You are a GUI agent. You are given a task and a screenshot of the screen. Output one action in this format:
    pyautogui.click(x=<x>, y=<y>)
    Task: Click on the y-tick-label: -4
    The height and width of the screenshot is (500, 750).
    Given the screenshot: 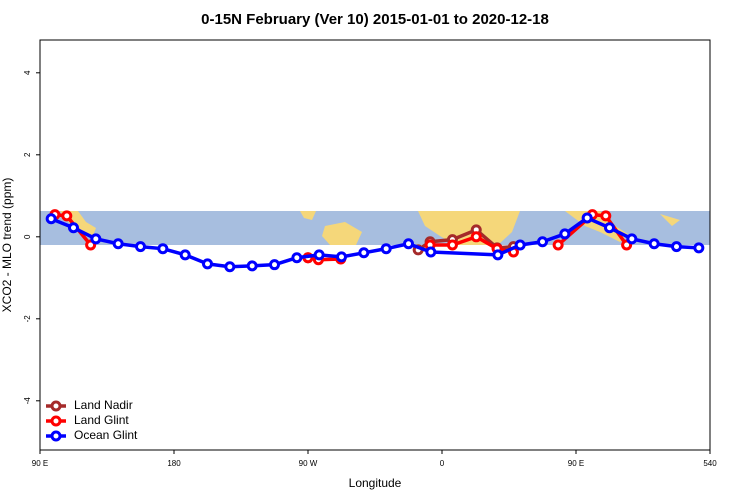 What is the action you would take?
    pyautogui.click(x=27, y=401)
    